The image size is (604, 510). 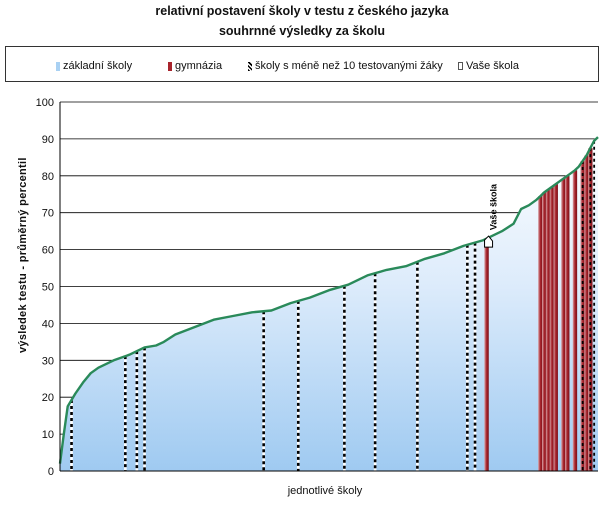 I want to click on legend-item-gymnazia: gymnázia, so click(x=195, y=66).